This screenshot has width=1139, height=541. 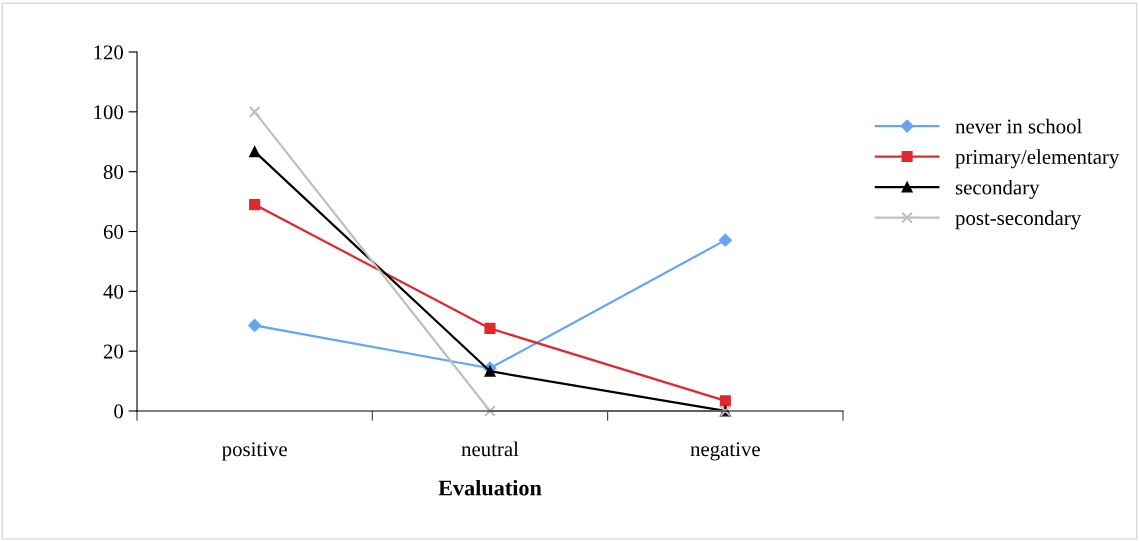 What do you see at coordinates (113, 172) in the screenshot?
I see `y-tick-label: 80` at bounding box center [113, 172].